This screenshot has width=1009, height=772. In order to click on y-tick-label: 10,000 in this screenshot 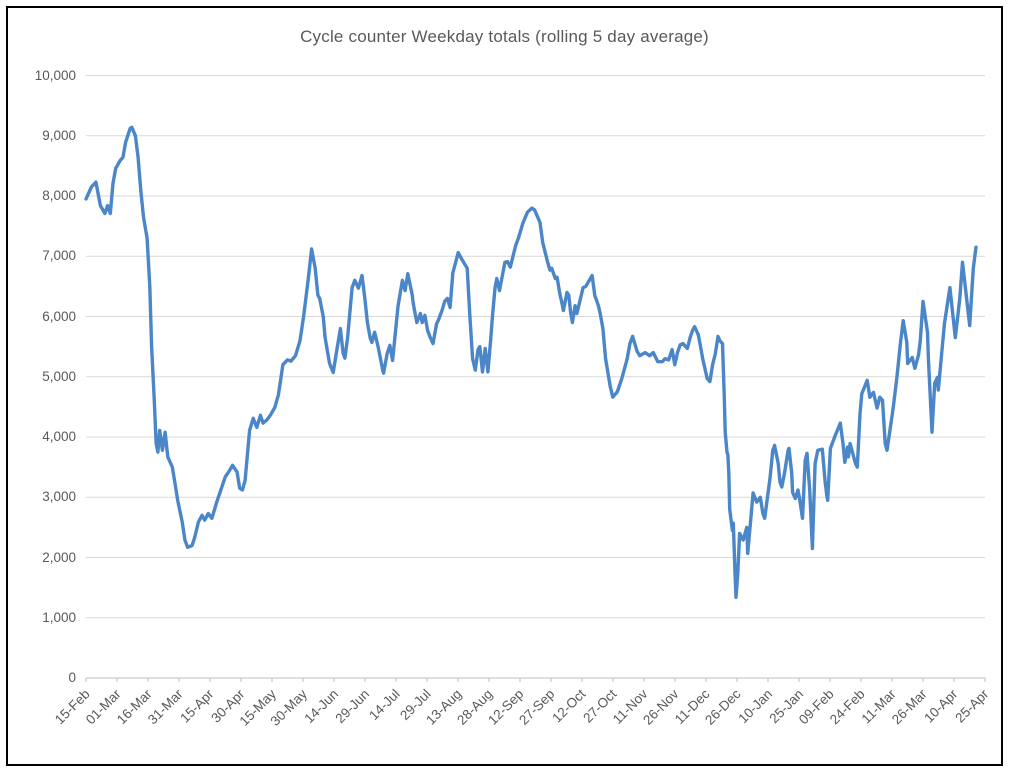, I will do `click(55, 75)`.